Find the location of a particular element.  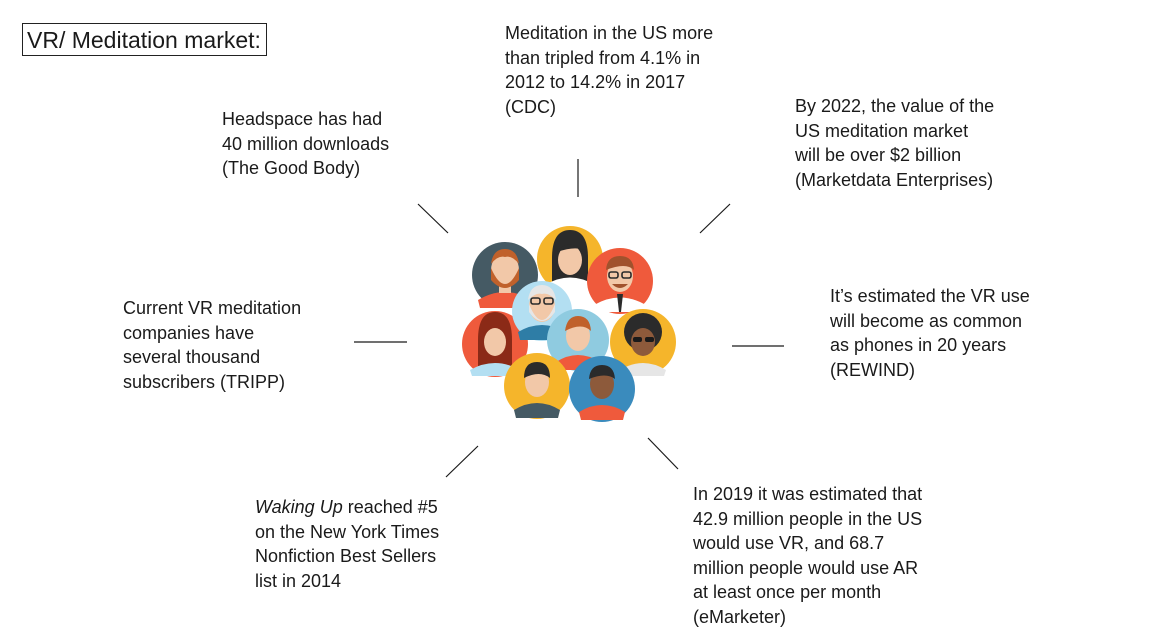

fact-line: Nonfiction Best Sellers is located at coordinates (346, 556).